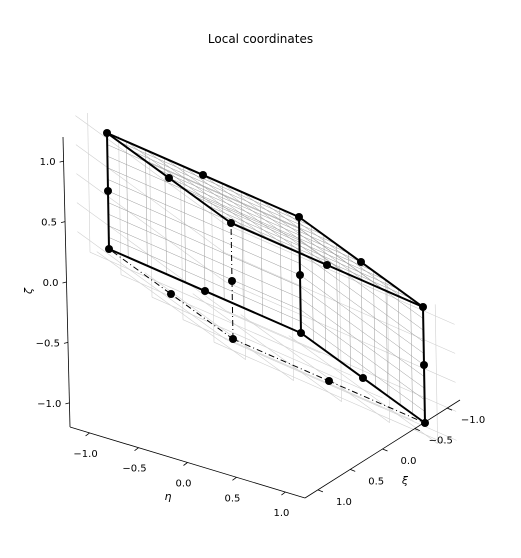  What do you see at coordinates (405, 480) in the screenshot?
I see `xi-axis-label: ξ` at bounding box center [405, 480].